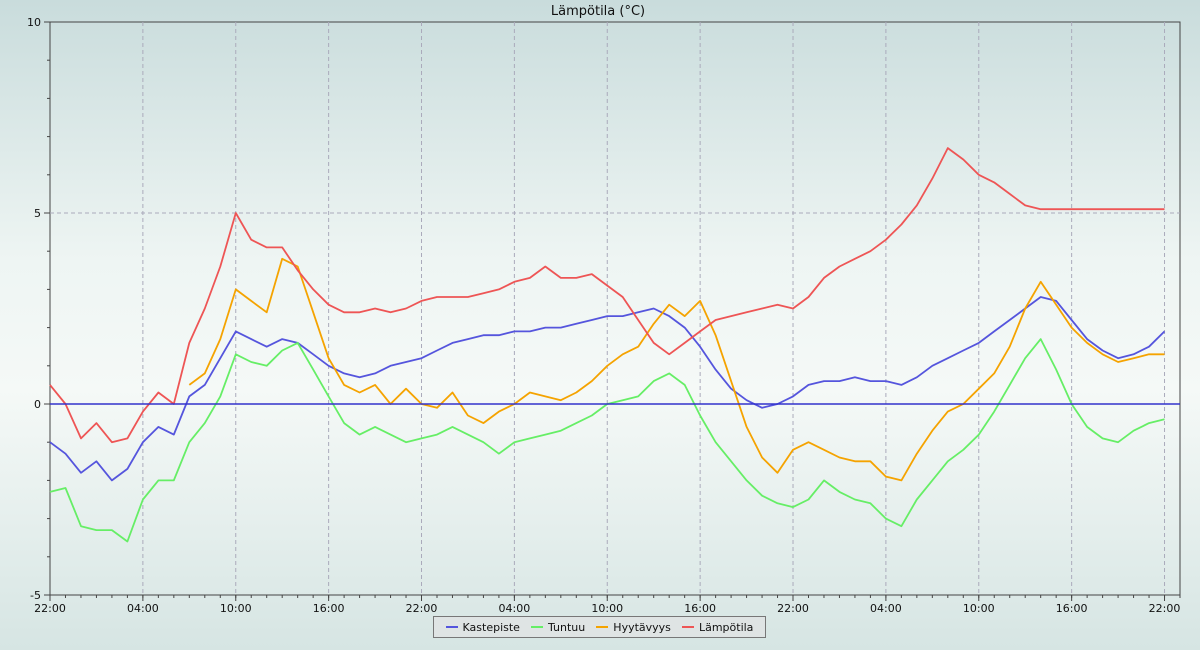 Image resolution: width=1200 pixels, height=650 pixels. I want to click on legend-item-lampotila: Lämpötila, so click(717, 627).